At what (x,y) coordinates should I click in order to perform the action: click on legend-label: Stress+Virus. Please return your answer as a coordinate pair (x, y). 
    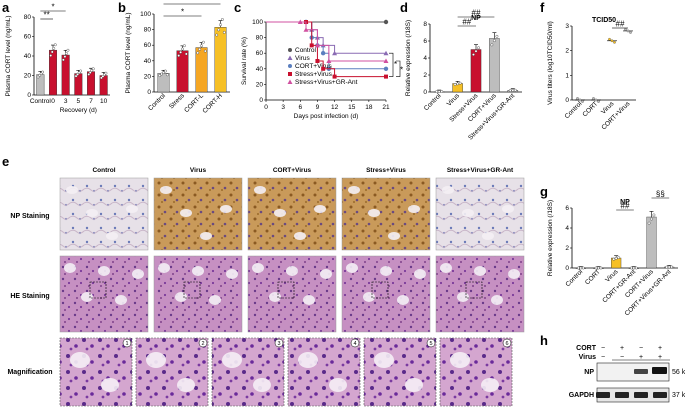
    Looking at the image, I should click on (314, 74).